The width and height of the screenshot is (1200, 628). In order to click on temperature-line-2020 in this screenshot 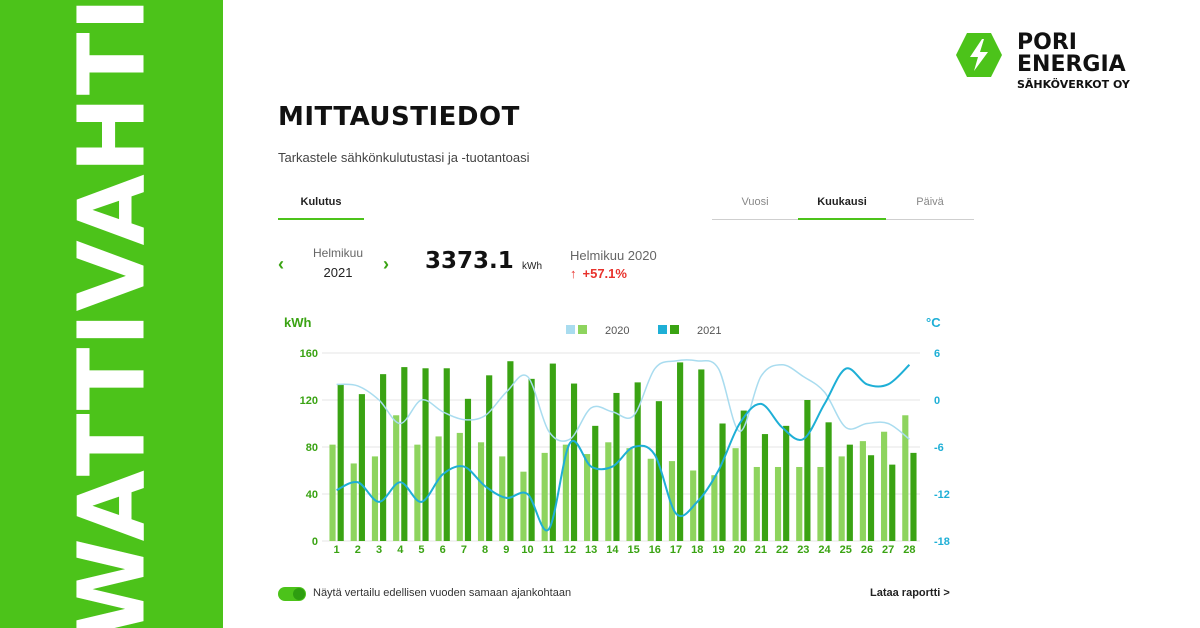, I will do `click(623, 400)`.